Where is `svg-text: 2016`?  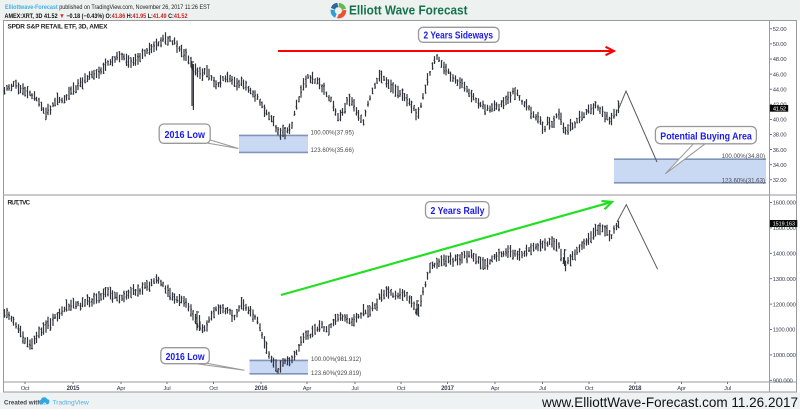
svg-text: 2016 is located at coordinates (262, 389).